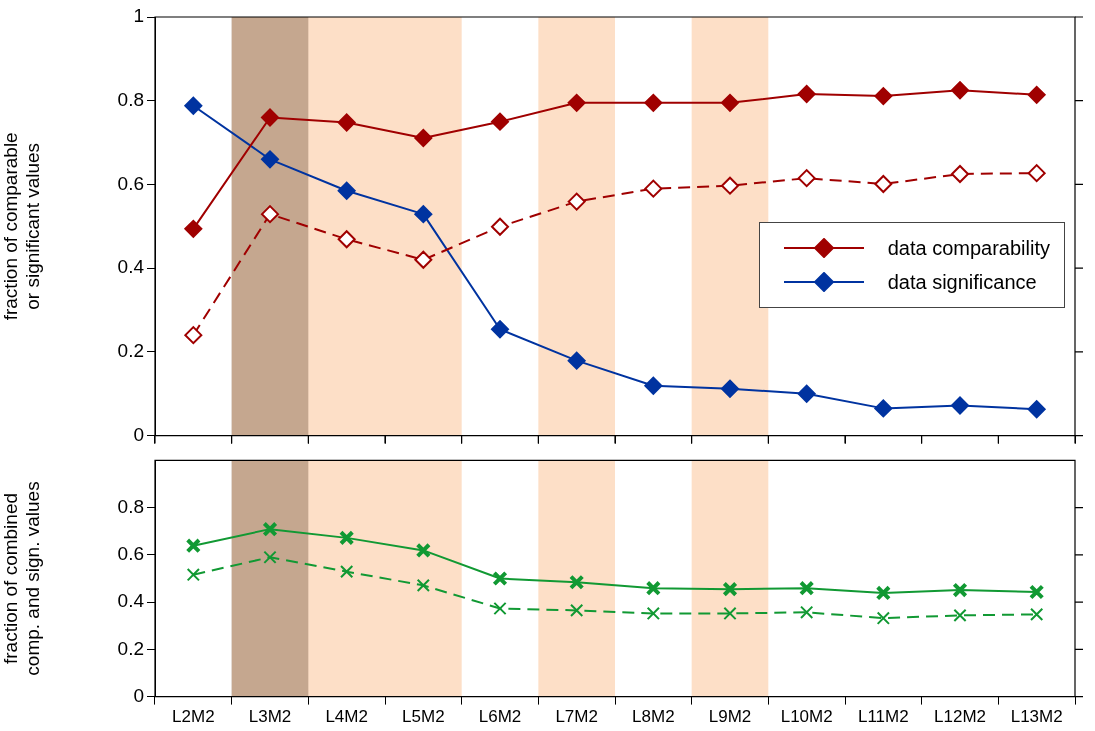 This screenshot has width=1095, height=731. I want to click on x-tick-label: L4M2, so click(346, 717).